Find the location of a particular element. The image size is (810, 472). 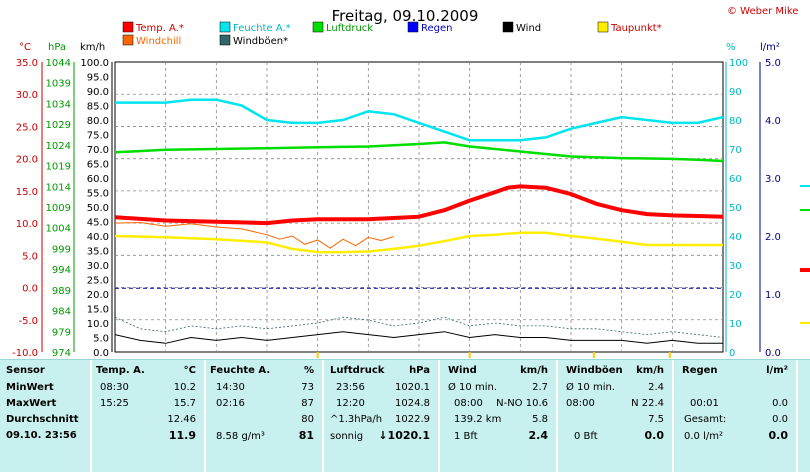

pressure-tick-label: 1029 is located at coordinates (58, 125).